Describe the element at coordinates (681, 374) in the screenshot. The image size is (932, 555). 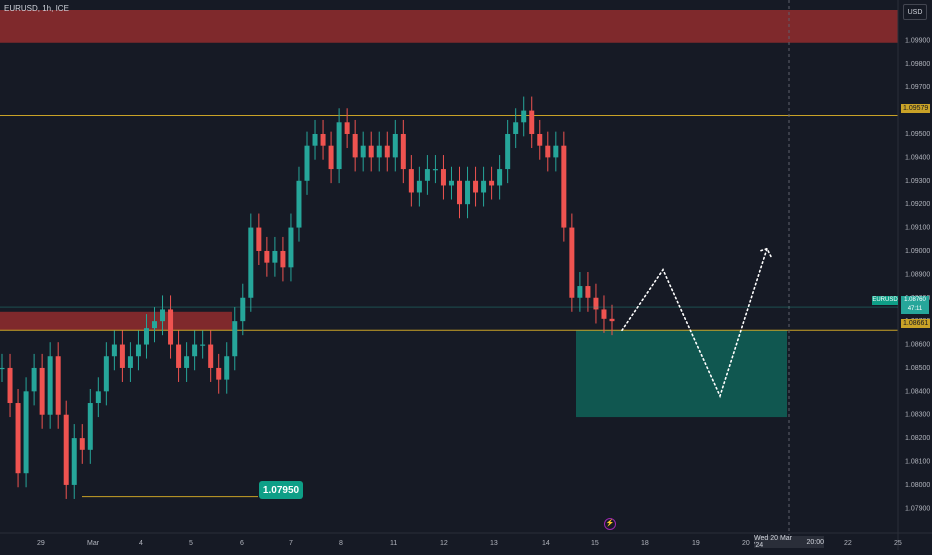
I see `target-zone` at that location.